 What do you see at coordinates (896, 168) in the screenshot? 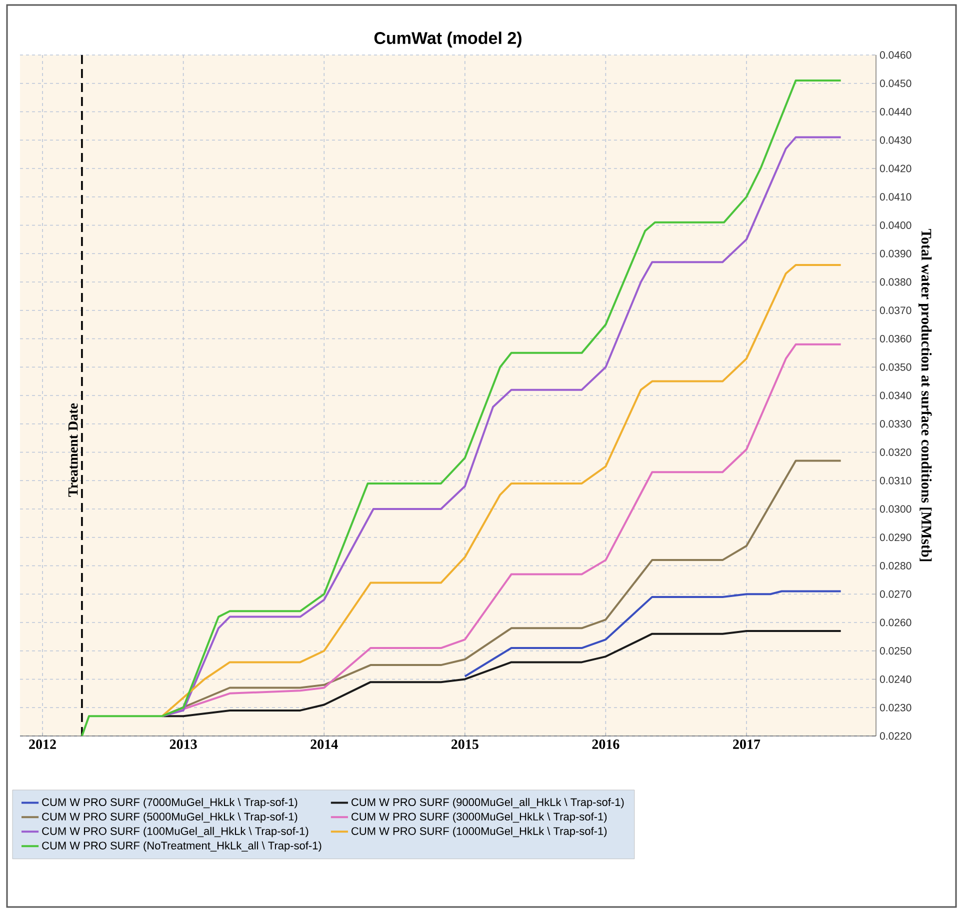
I see `y-tick-label: 0.0420` at bounding box center [896, 168].